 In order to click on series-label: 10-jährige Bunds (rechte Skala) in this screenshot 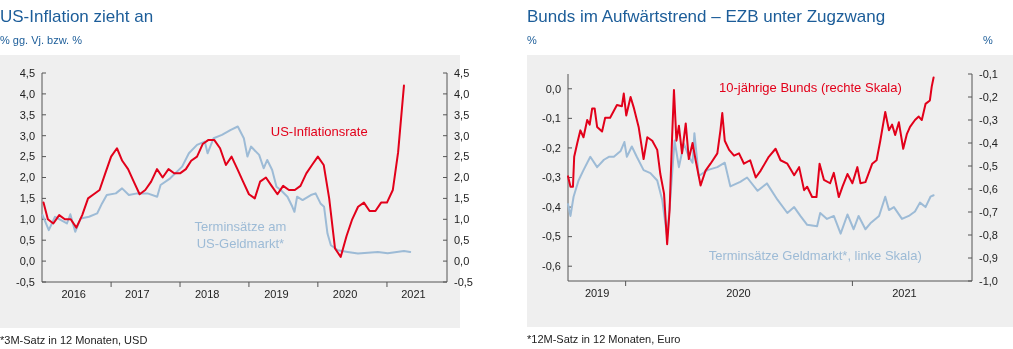, I will do `click(810, 87)`.